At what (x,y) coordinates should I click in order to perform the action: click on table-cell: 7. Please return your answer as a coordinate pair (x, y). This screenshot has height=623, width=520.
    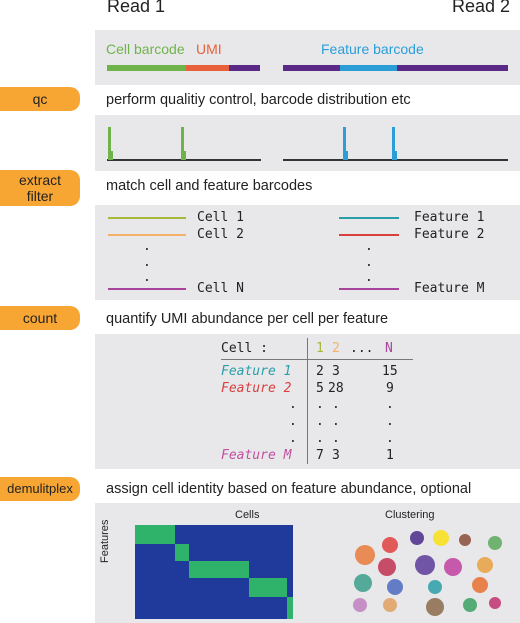
    Looking at the image, I should click on (320, 455).